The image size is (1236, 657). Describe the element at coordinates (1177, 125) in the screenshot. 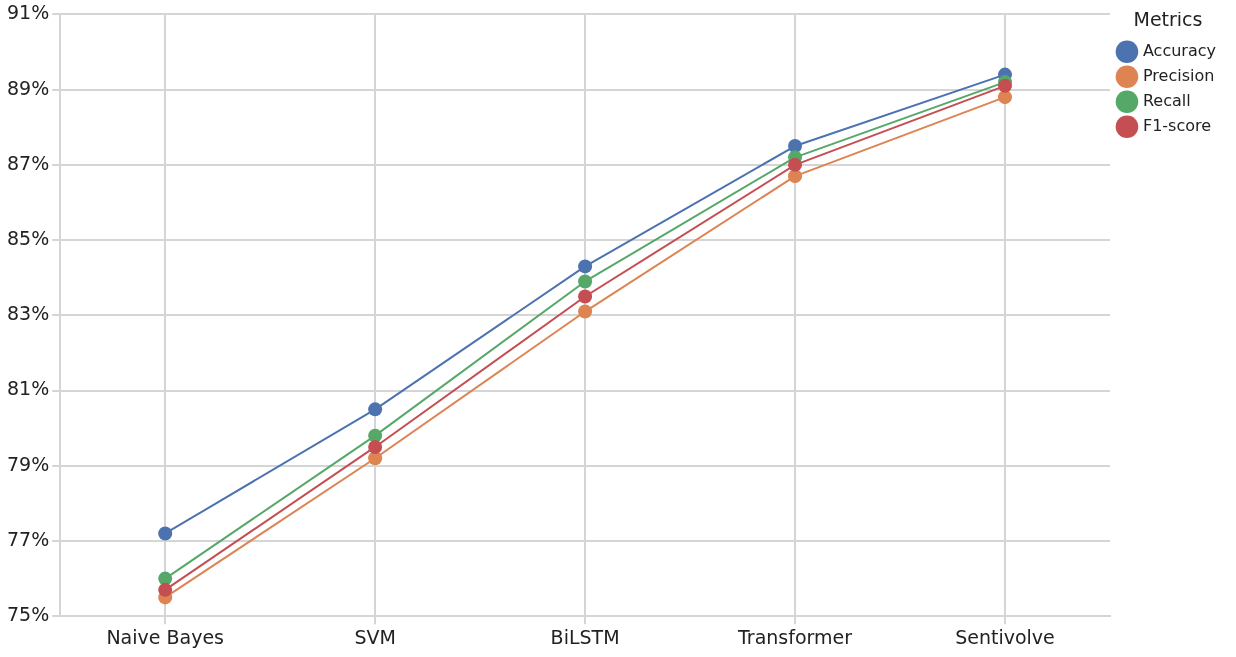

I see `legend-label: F1-score` at that location.